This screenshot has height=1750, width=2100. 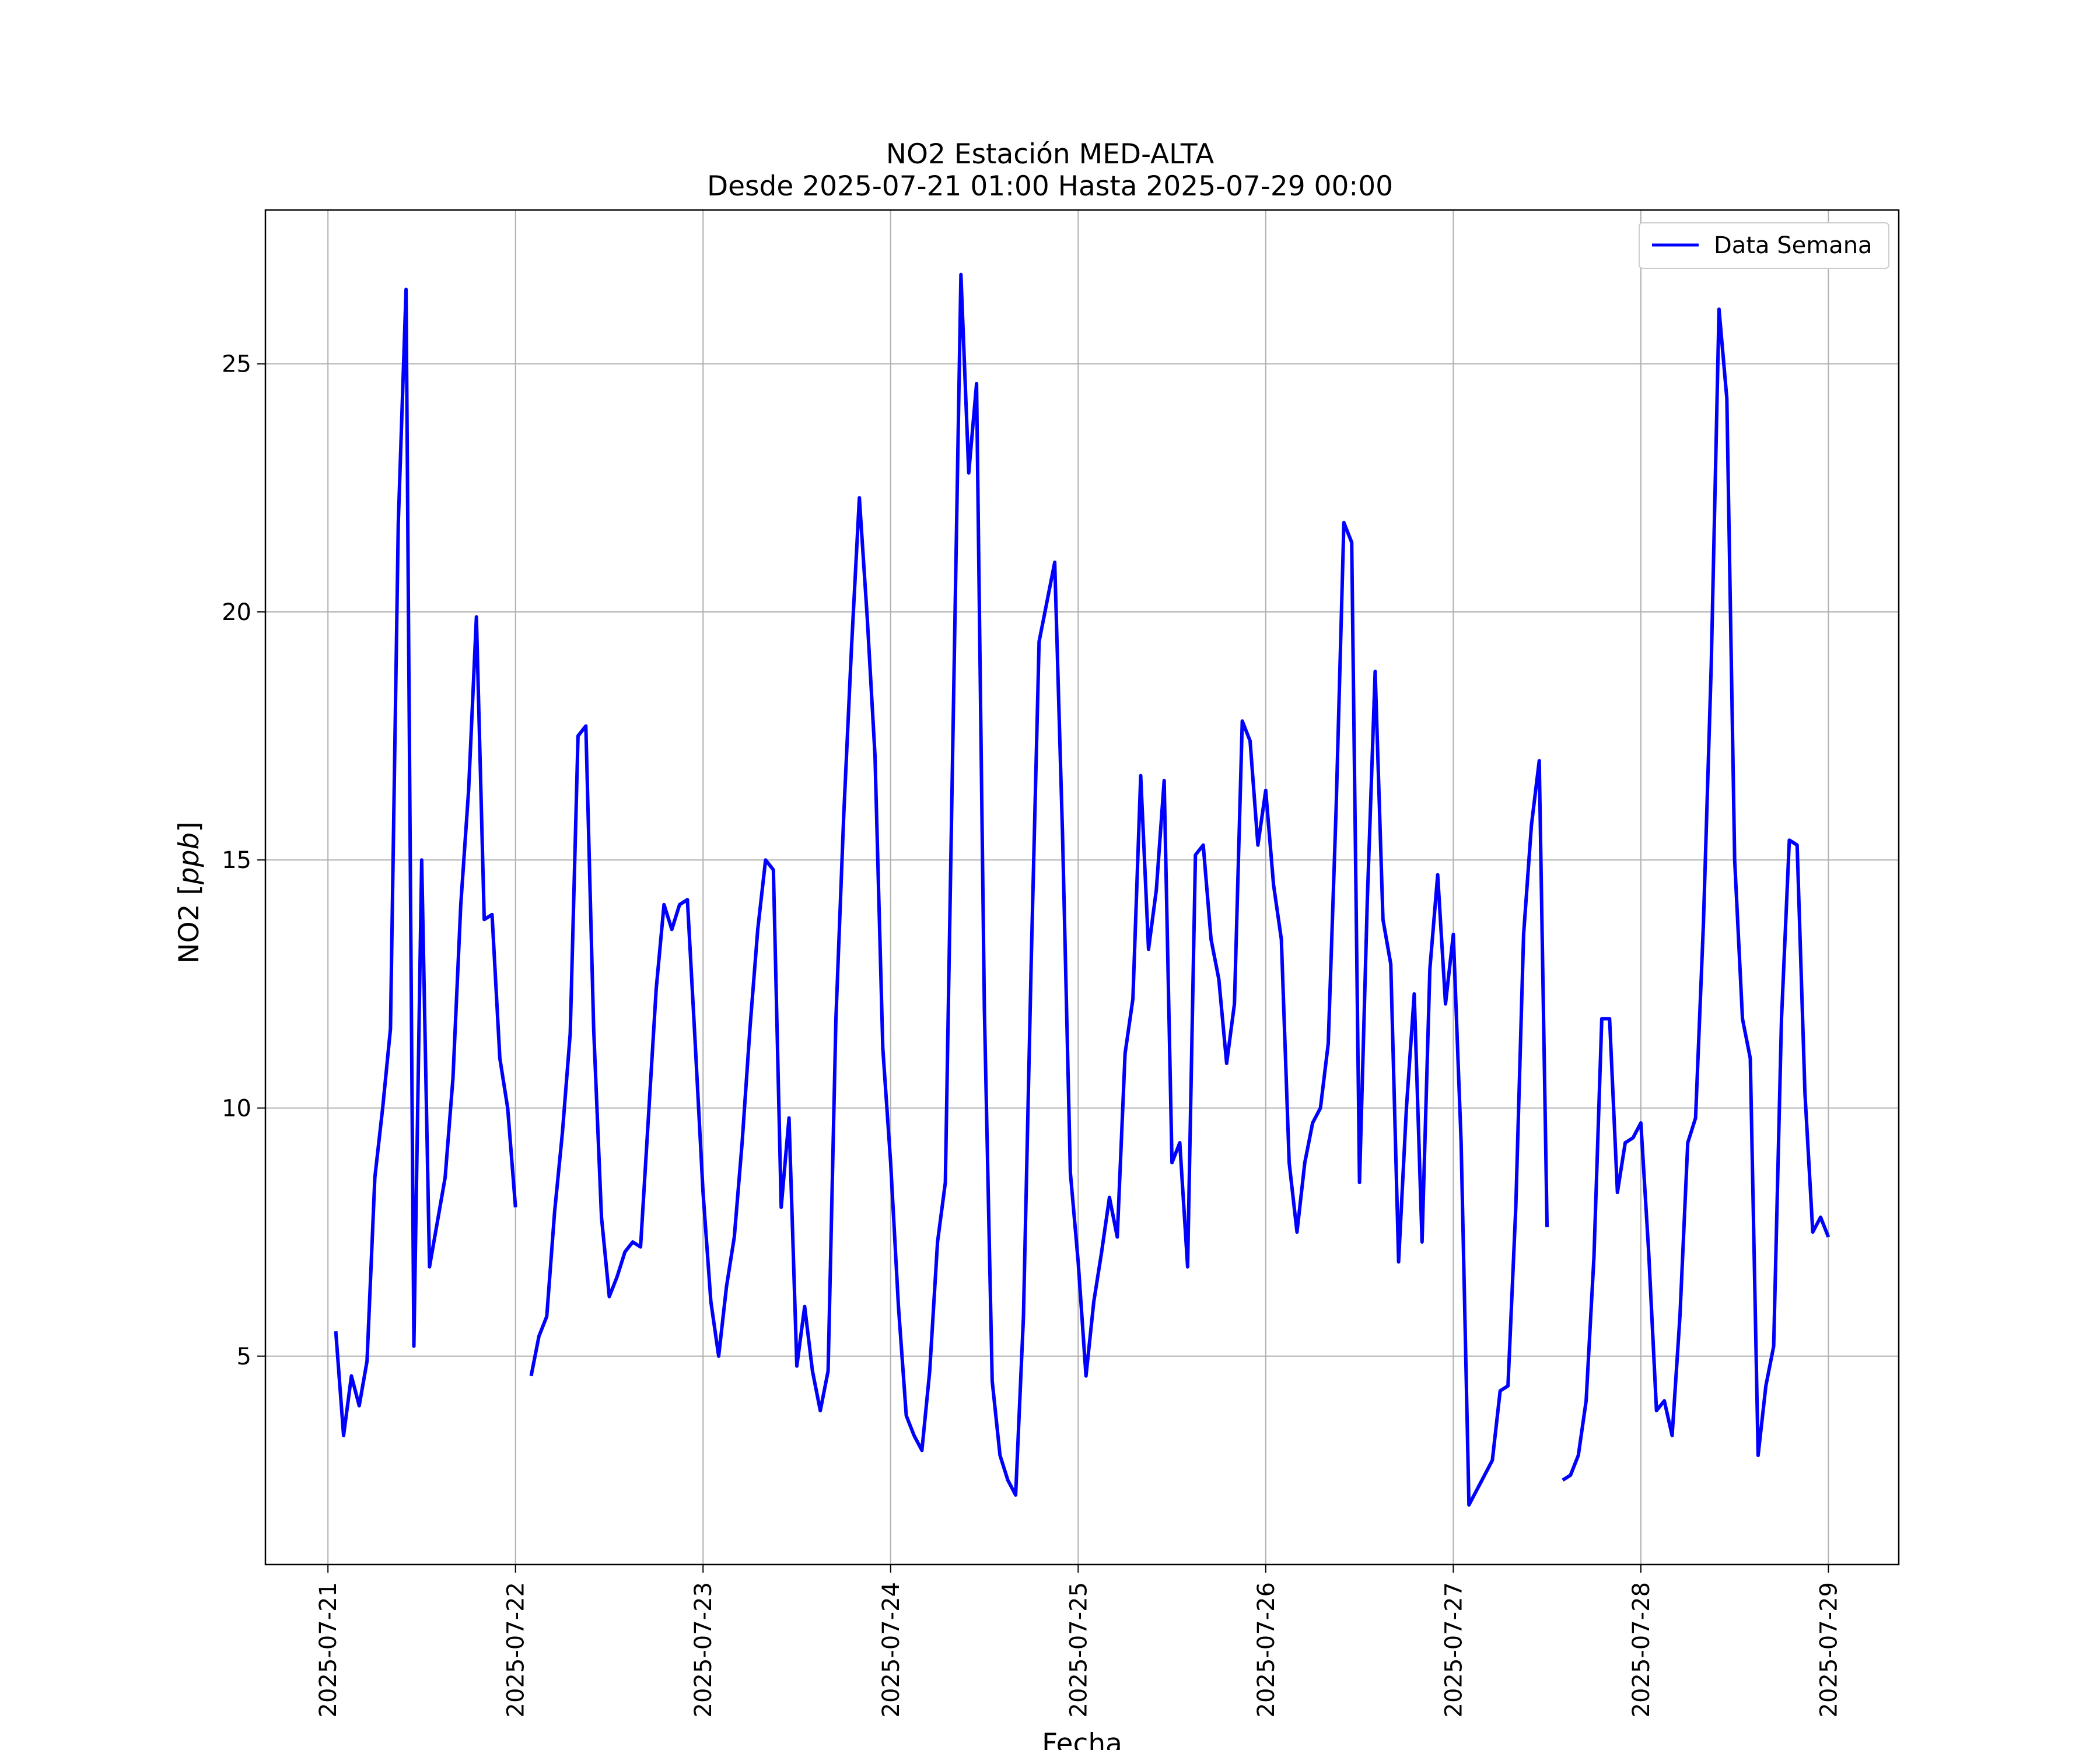 I want to click on y-tick-label: 10, so click(x=236, y=1108).